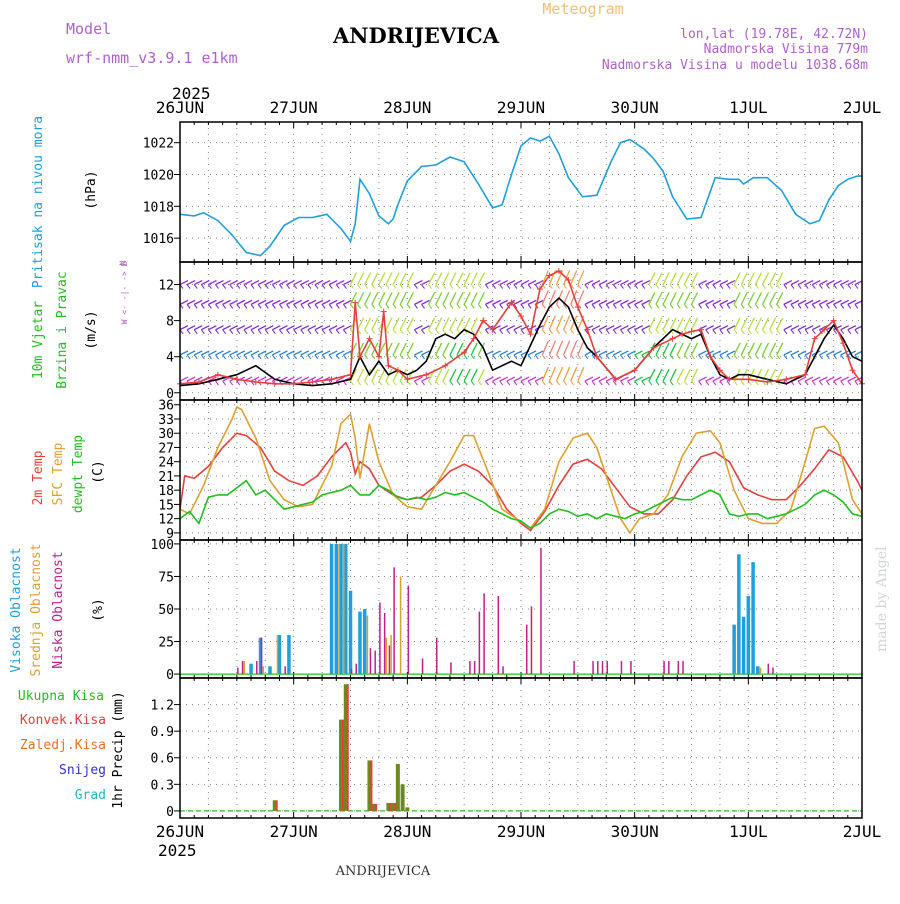  Describe the element at coordinates (118, 749) in the screenshot. I see `precip-axis-label: 1hr Precip (mm)` at that location.